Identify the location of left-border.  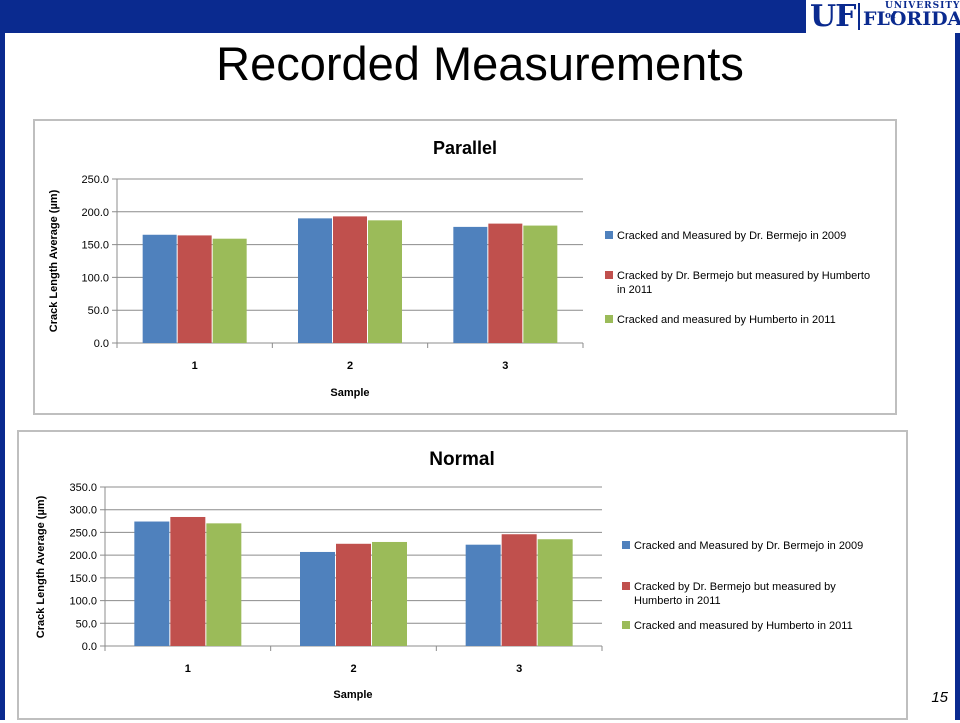
(2, 376).